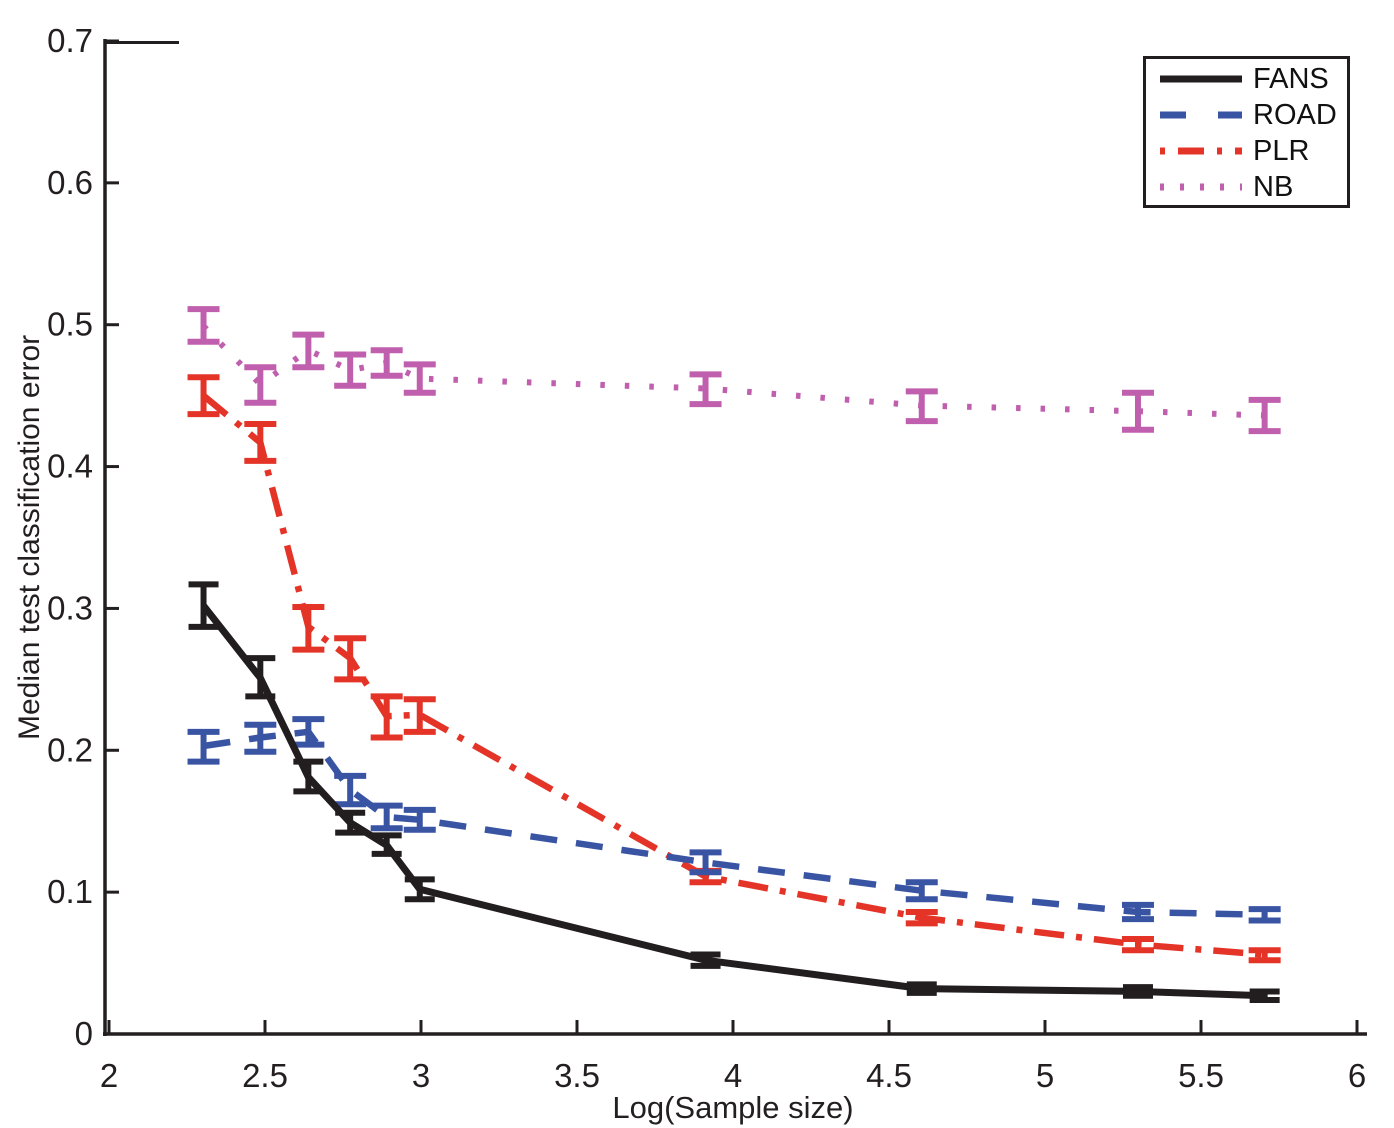 The image size is (1394, 1128). What do you see at coordinates (1357, 1075) in the screenshot?
I see `x-tick-label: 6` at bounding box center [1357, 1075].